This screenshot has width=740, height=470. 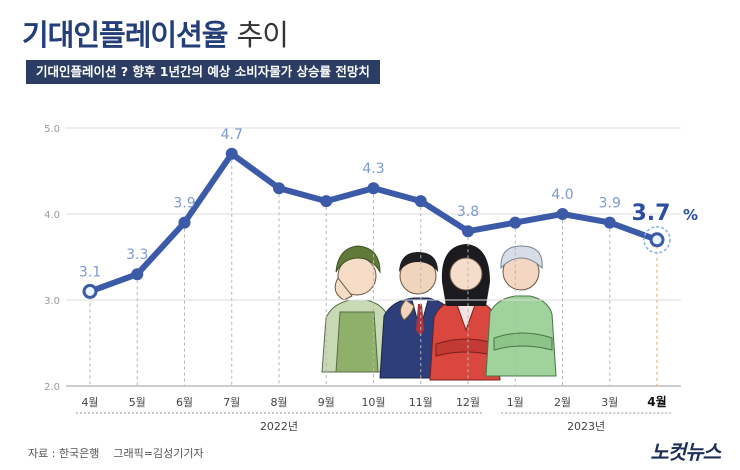 What do you see at coordinates (158, 453) in the screenshot?
I see `graphic-credit: 그래픽=김성기기자` at bounding box center [158, 453].